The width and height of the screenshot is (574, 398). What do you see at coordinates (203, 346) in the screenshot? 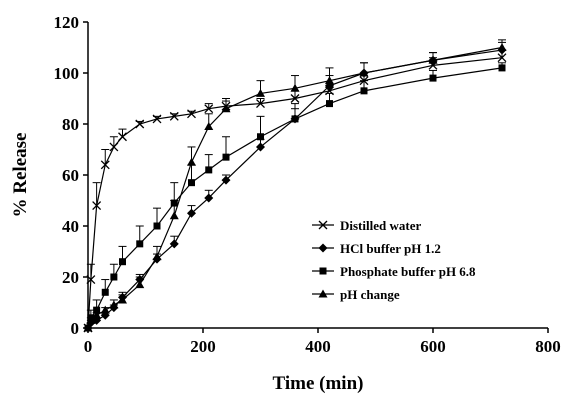
I see `x-tick-label: 200` at bounding box center [203, 346].